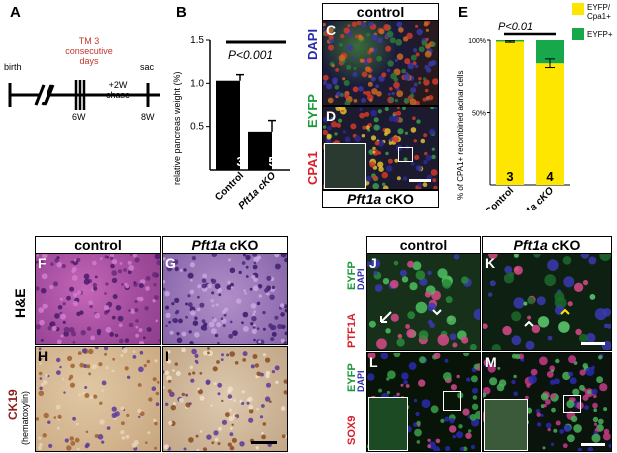  What do you see at coordinates (380, 199) in the screenshot?
I see `header-cko-cd: Pft1a cKO` at bounding box center [380, 199].